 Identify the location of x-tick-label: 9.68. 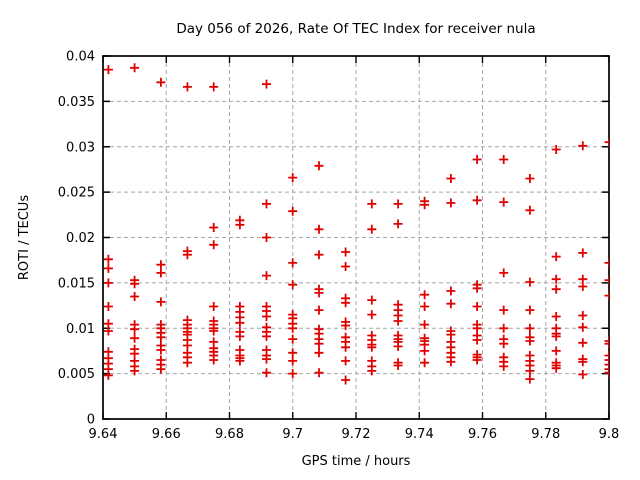
(229, 434).